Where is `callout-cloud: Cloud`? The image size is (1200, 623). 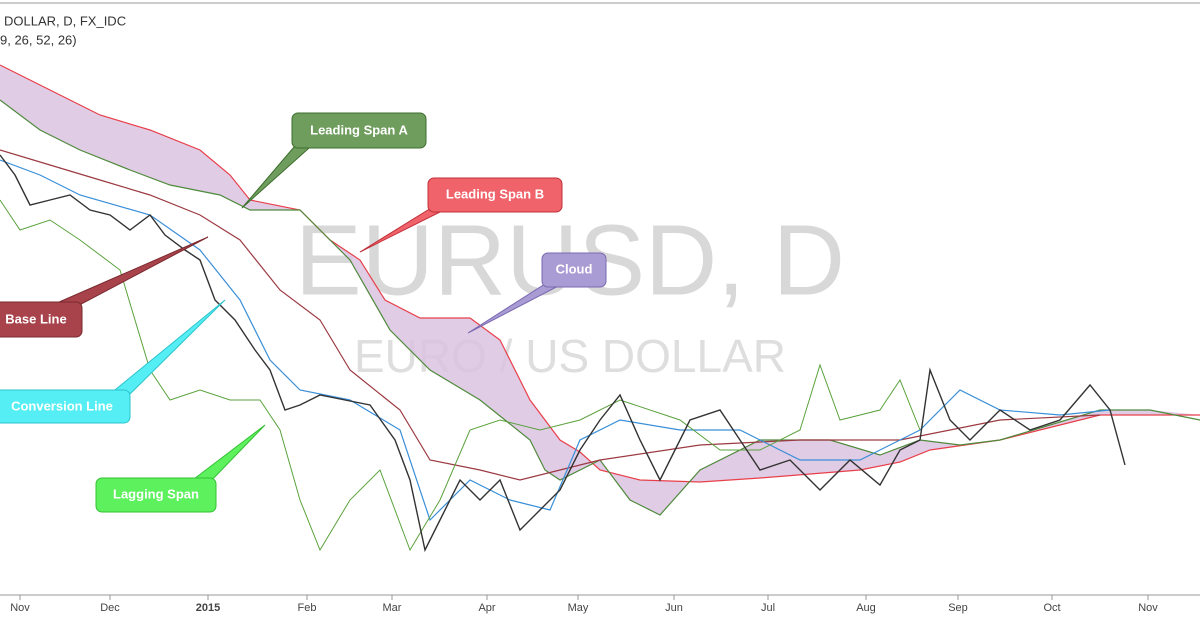 callout-cloud: Cloud is located at coordinates (537, 293).